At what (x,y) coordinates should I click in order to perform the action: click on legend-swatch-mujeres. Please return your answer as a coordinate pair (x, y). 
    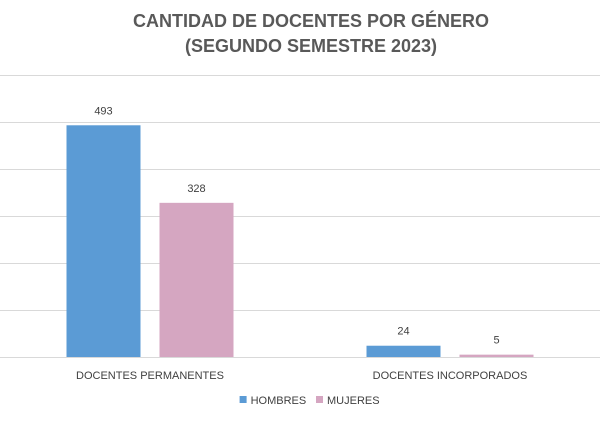
    Looking at the image, I should click on (319, 399).